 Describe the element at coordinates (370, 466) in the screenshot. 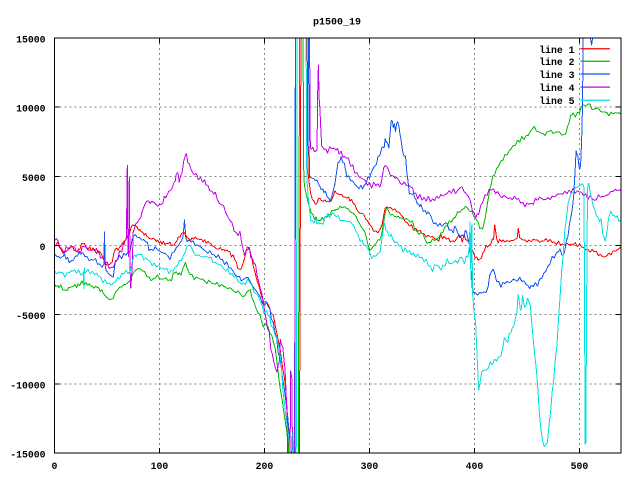

I see `svg-text: 300` at that location.